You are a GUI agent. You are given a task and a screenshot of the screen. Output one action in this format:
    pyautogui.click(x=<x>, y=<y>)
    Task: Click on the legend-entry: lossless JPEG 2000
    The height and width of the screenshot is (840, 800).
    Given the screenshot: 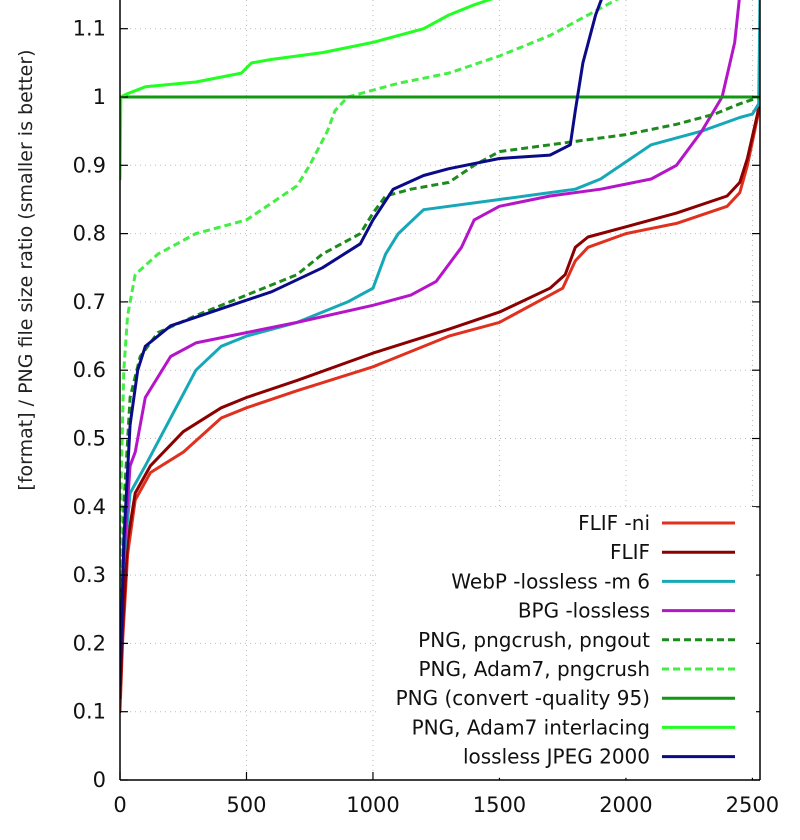 What is the action you would take?
    pyautogui.click(x=599, y=757)
    